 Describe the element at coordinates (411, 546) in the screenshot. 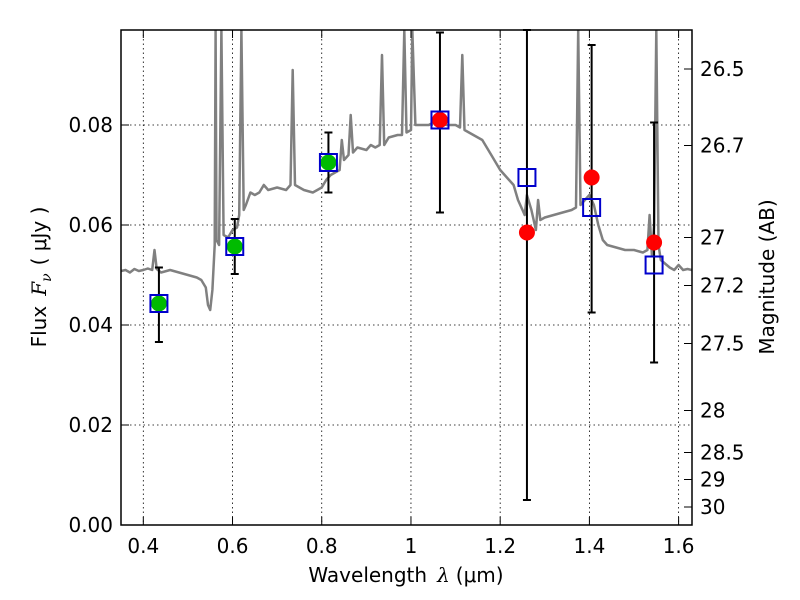

I see `x-tick-label: 1` at that location.